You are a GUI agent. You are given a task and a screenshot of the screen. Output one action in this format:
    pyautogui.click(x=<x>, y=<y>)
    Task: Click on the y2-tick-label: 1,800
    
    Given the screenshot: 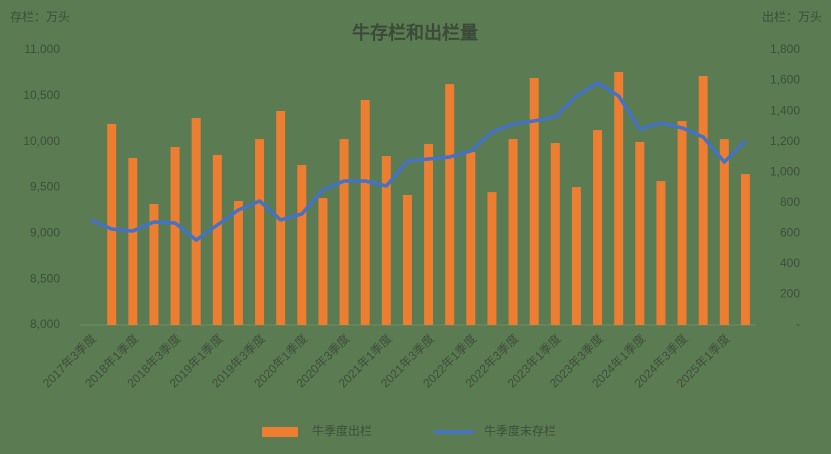 What is the action you would take?
    pyautogui.click(x=785, y=49)
    